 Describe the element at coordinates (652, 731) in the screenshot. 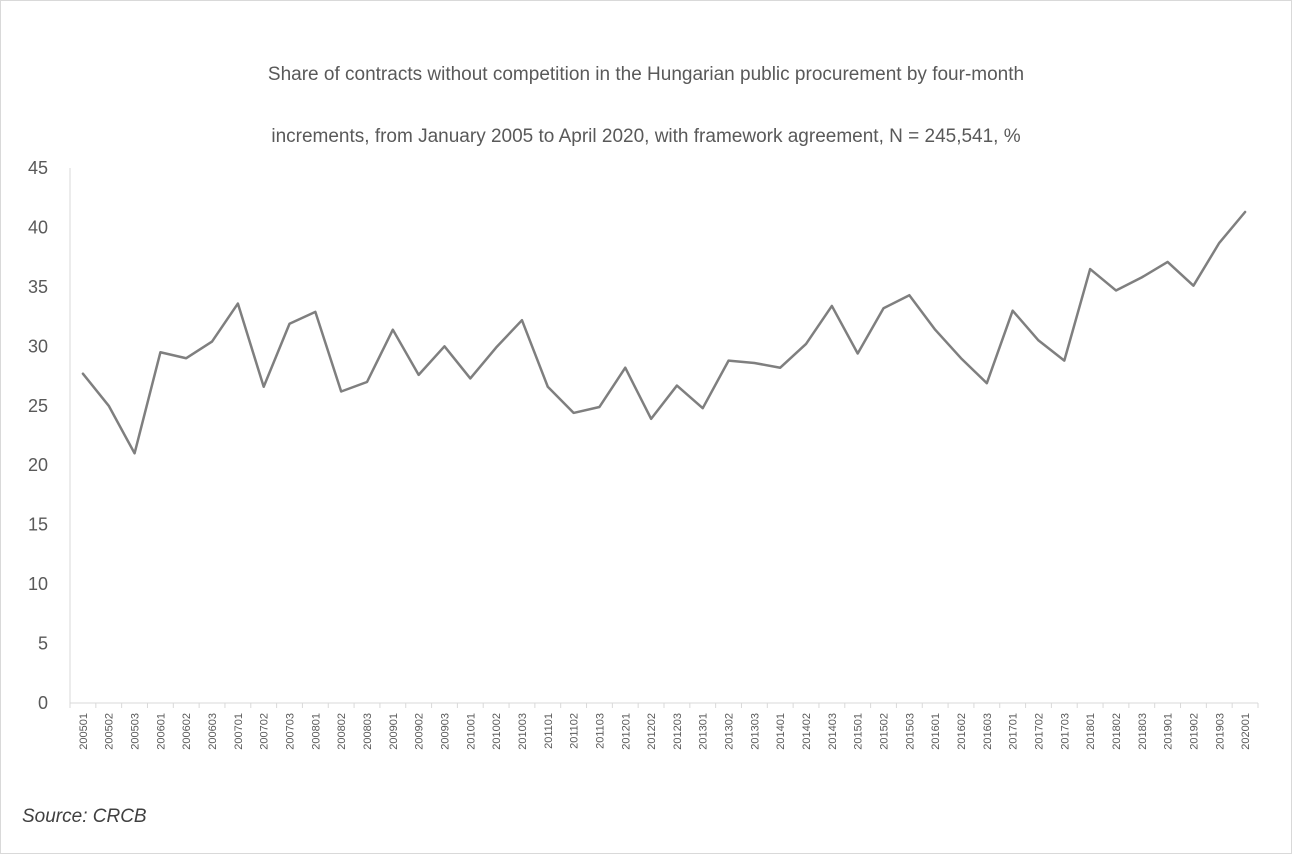

I see `x-tick-label: 201202` at that location.